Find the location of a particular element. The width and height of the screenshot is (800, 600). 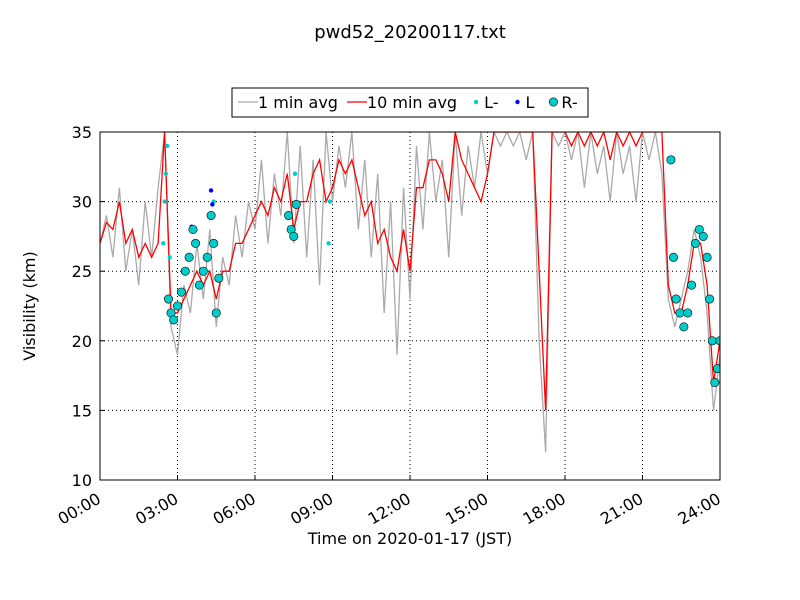

legend-label: L- is located at coordinates (491, 102).